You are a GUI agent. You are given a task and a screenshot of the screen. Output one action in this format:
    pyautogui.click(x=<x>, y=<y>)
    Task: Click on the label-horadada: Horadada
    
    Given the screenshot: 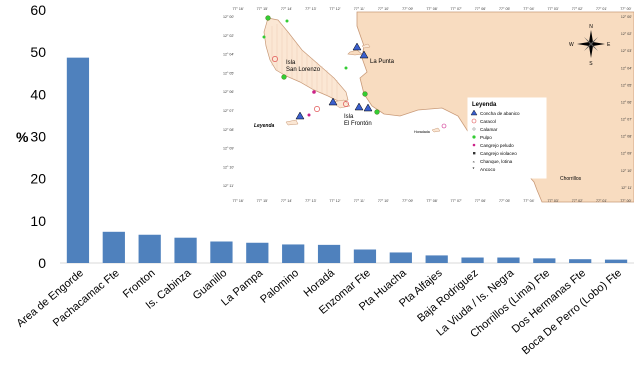 What is the action you would take?
    pyautogui.click(x=422, y=132)
    